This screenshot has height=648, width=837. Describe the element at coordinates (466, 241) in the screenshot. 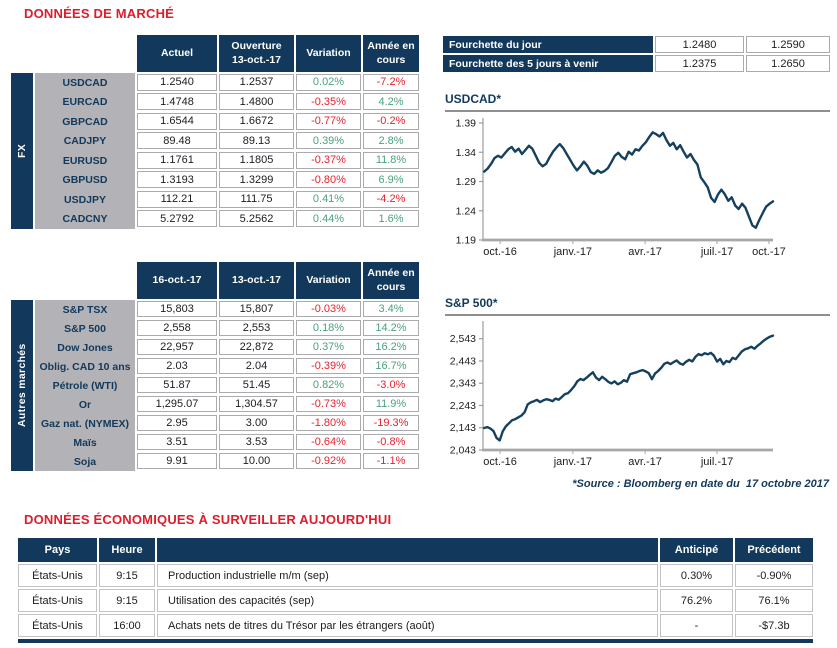

I see `svg-text: 1.19` at that location.